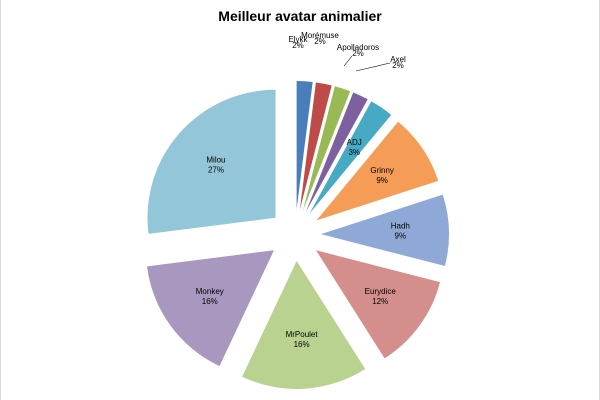 This screenshot has height=400, width=600. Describe the element at coordinates (384, 230) in the screenshot. I see `pie-slice-hadh` at that location.